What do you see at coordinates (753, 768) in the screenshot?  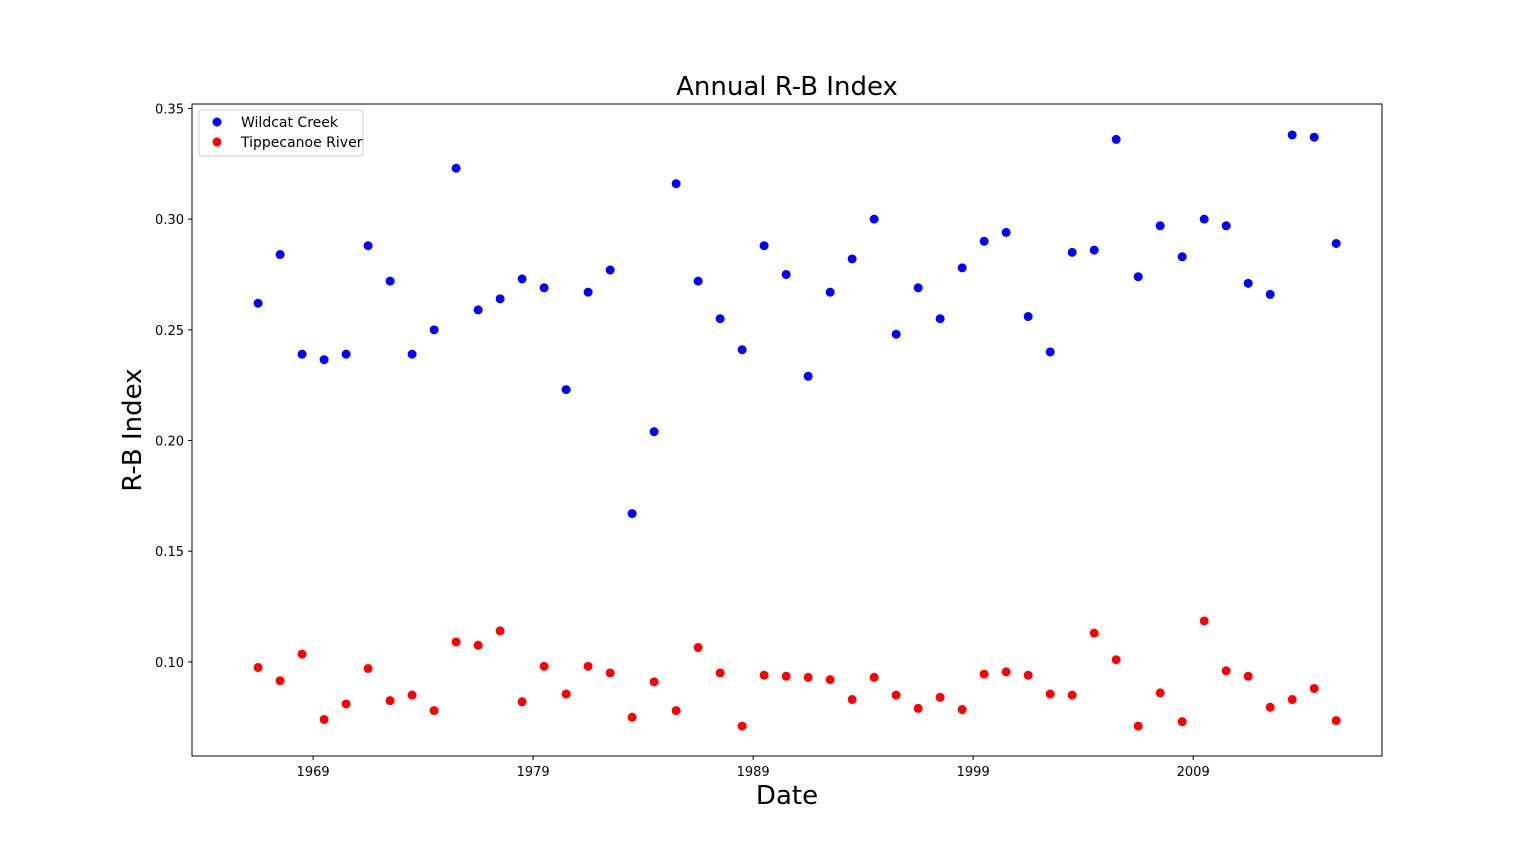 I see `x-axis-ticks: 1969 1979 1989 1999 2009` at bounding box center [753, 768].